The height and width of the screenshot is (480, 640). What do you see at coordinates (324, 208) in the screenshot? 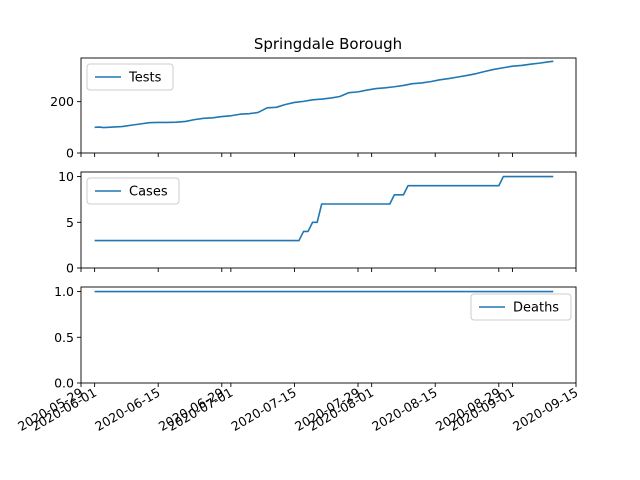
I see `series-line-cases` at bounding box center [324, 208].